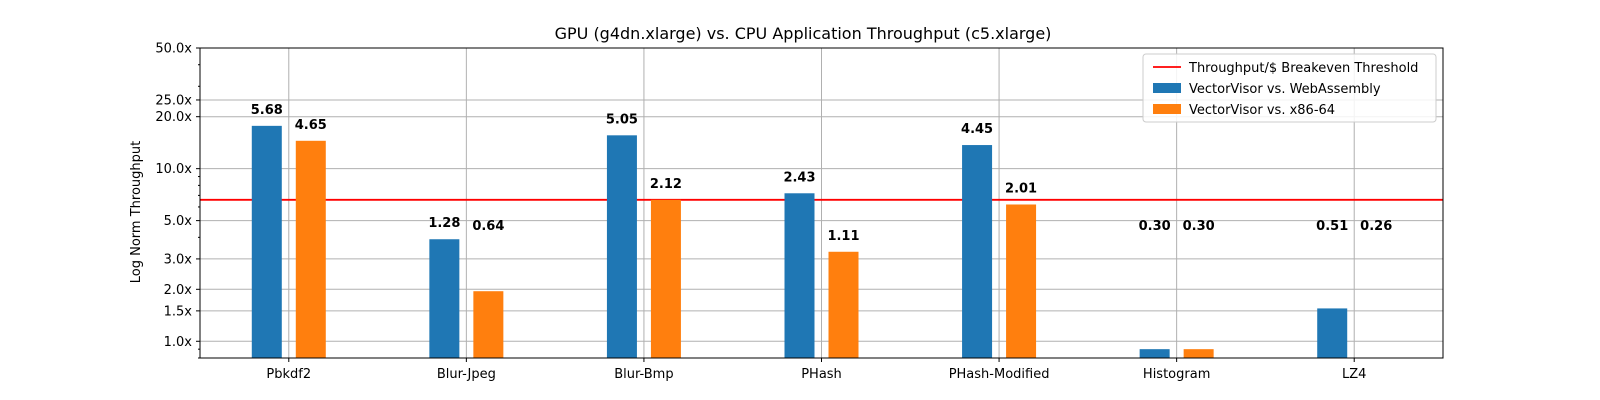 This screenshot has height=400, width=1600. I want to click on data-label: 1.11, so click(843, 236).